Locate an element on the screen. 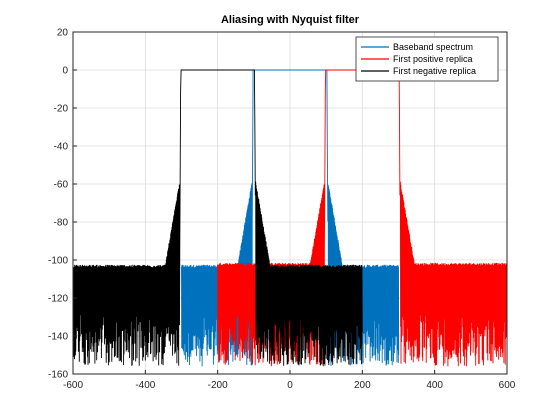  y-tick-label: -100 is located at coordinates (58, 261).